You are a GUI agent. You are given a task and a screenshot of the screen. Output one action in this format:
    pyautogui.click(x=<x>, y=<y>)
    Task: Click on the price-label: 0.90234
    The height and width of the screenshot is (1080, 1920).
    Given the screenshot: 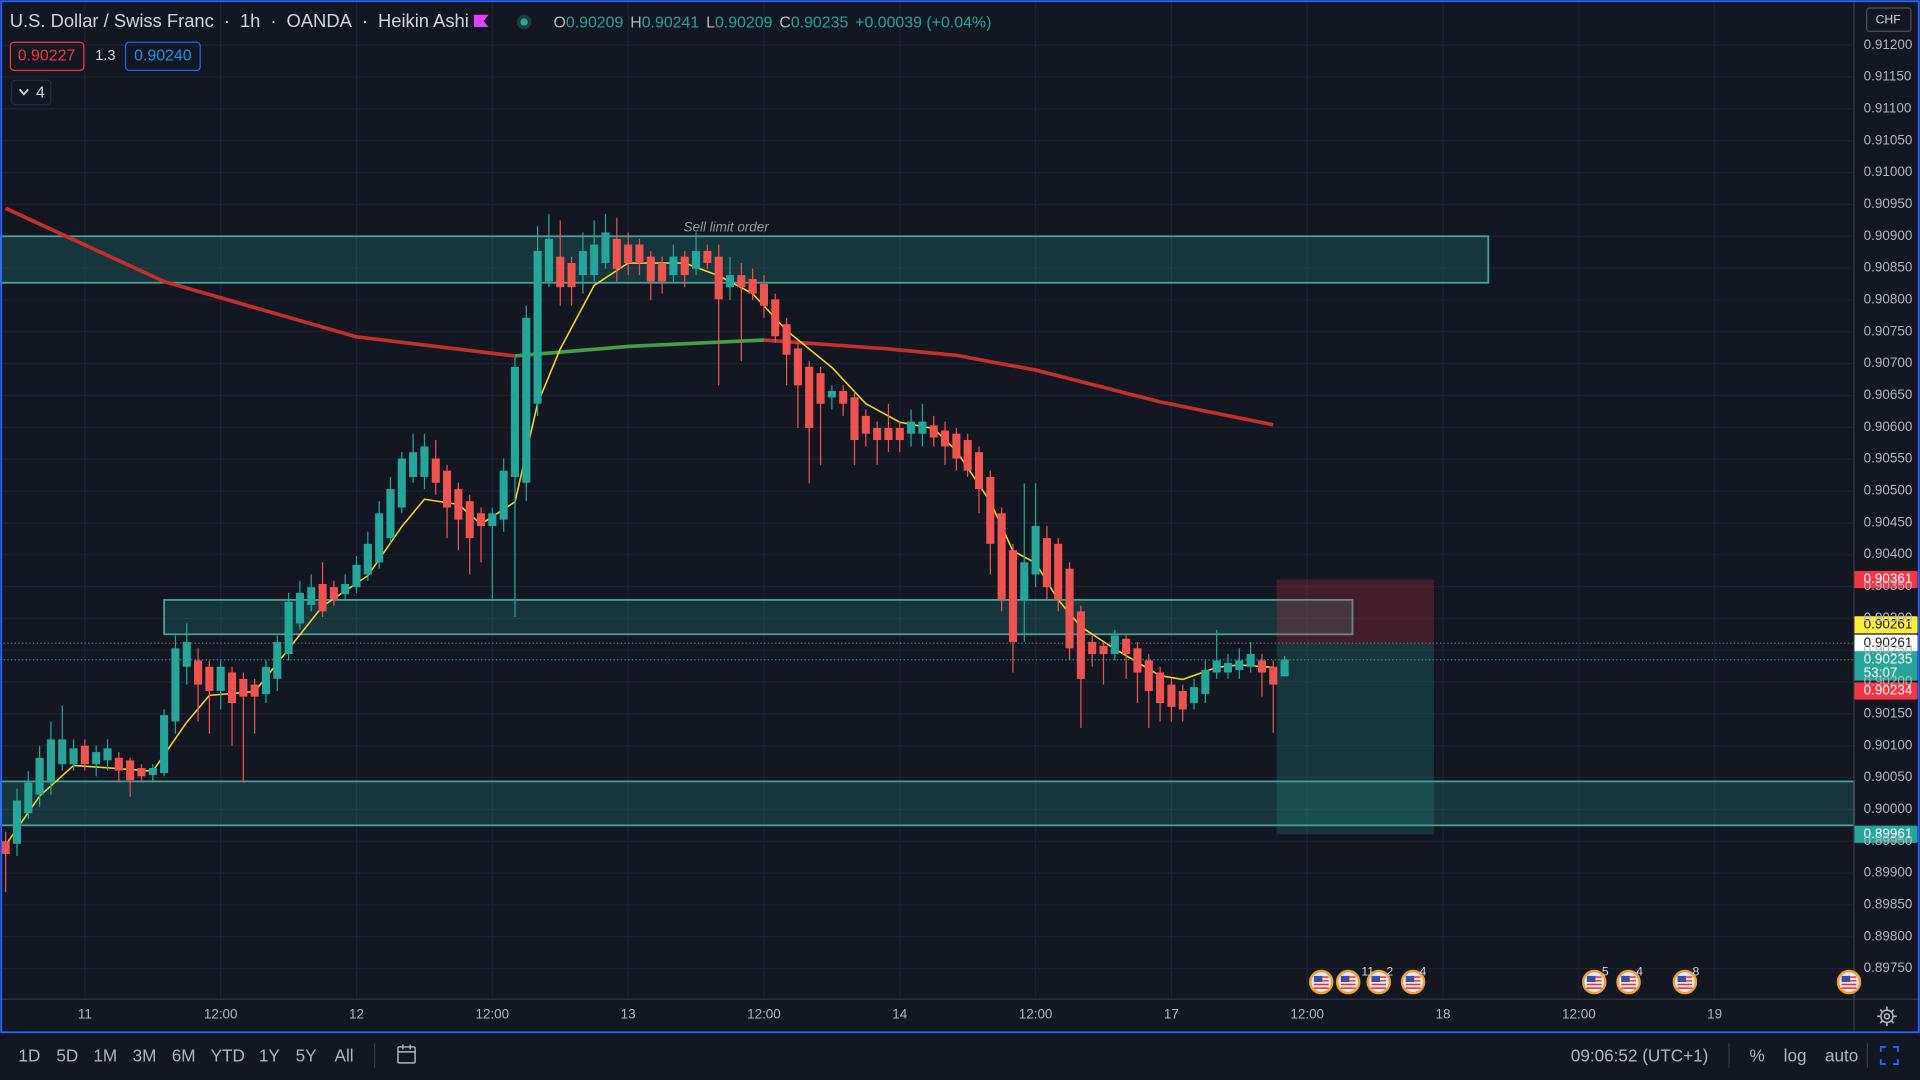 What is the action you would take?
    pyautogui.click(x=1888, y=690)
    